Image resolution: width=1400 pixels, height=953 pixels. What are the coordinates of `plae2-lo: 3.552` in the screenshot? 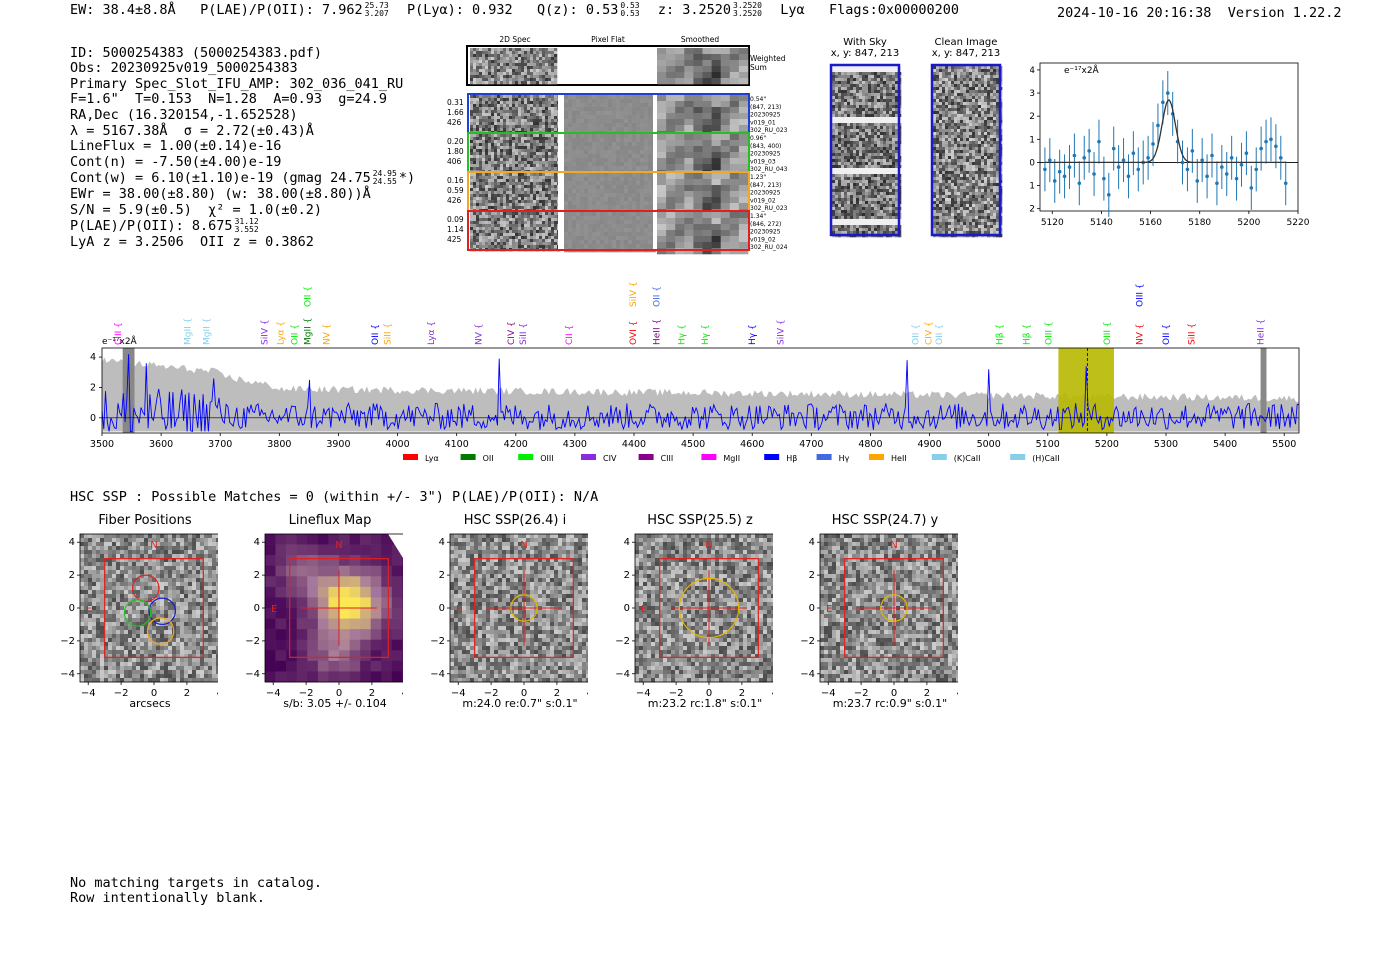 It's located at (246, 230).